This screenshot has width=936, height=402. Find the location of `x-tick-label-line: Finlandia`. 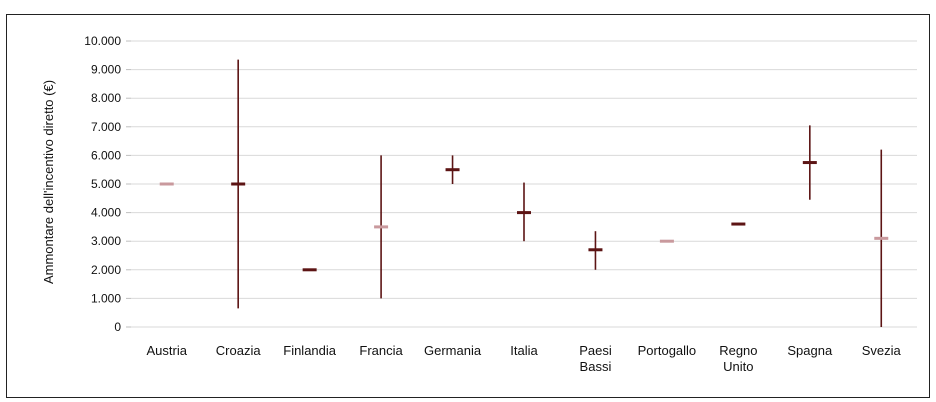

x-tick-label-line: Finlandia is located at coordinates (310, 350).